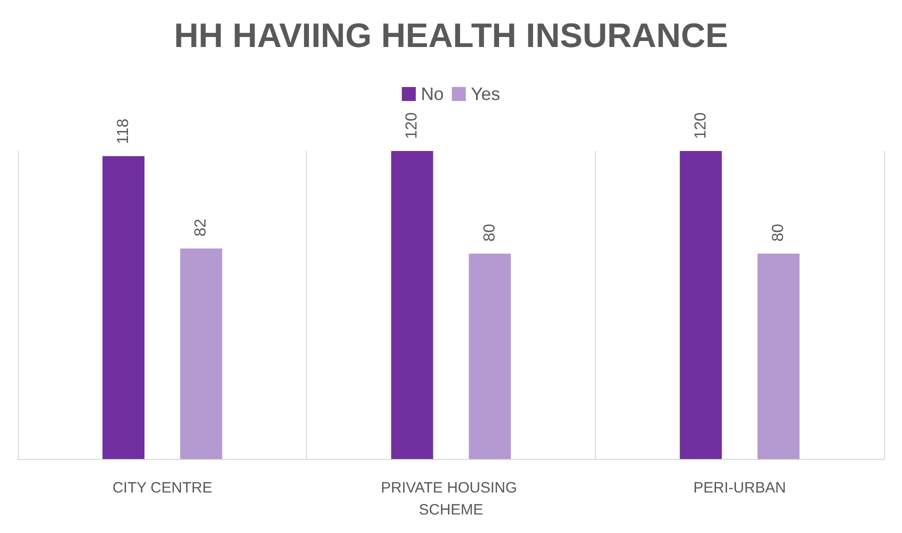 This screenshot has height=533, width=902. Describe the element at coordinates (485, 94) in the screenshot. I see `legend-label: Yes` at that location.